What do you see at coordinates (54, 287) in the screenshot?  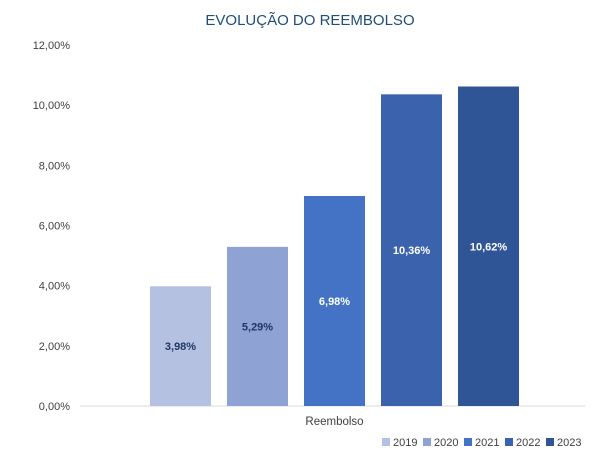 I see `y-tick-label: 4,00%` at bounding box center [54, 287].